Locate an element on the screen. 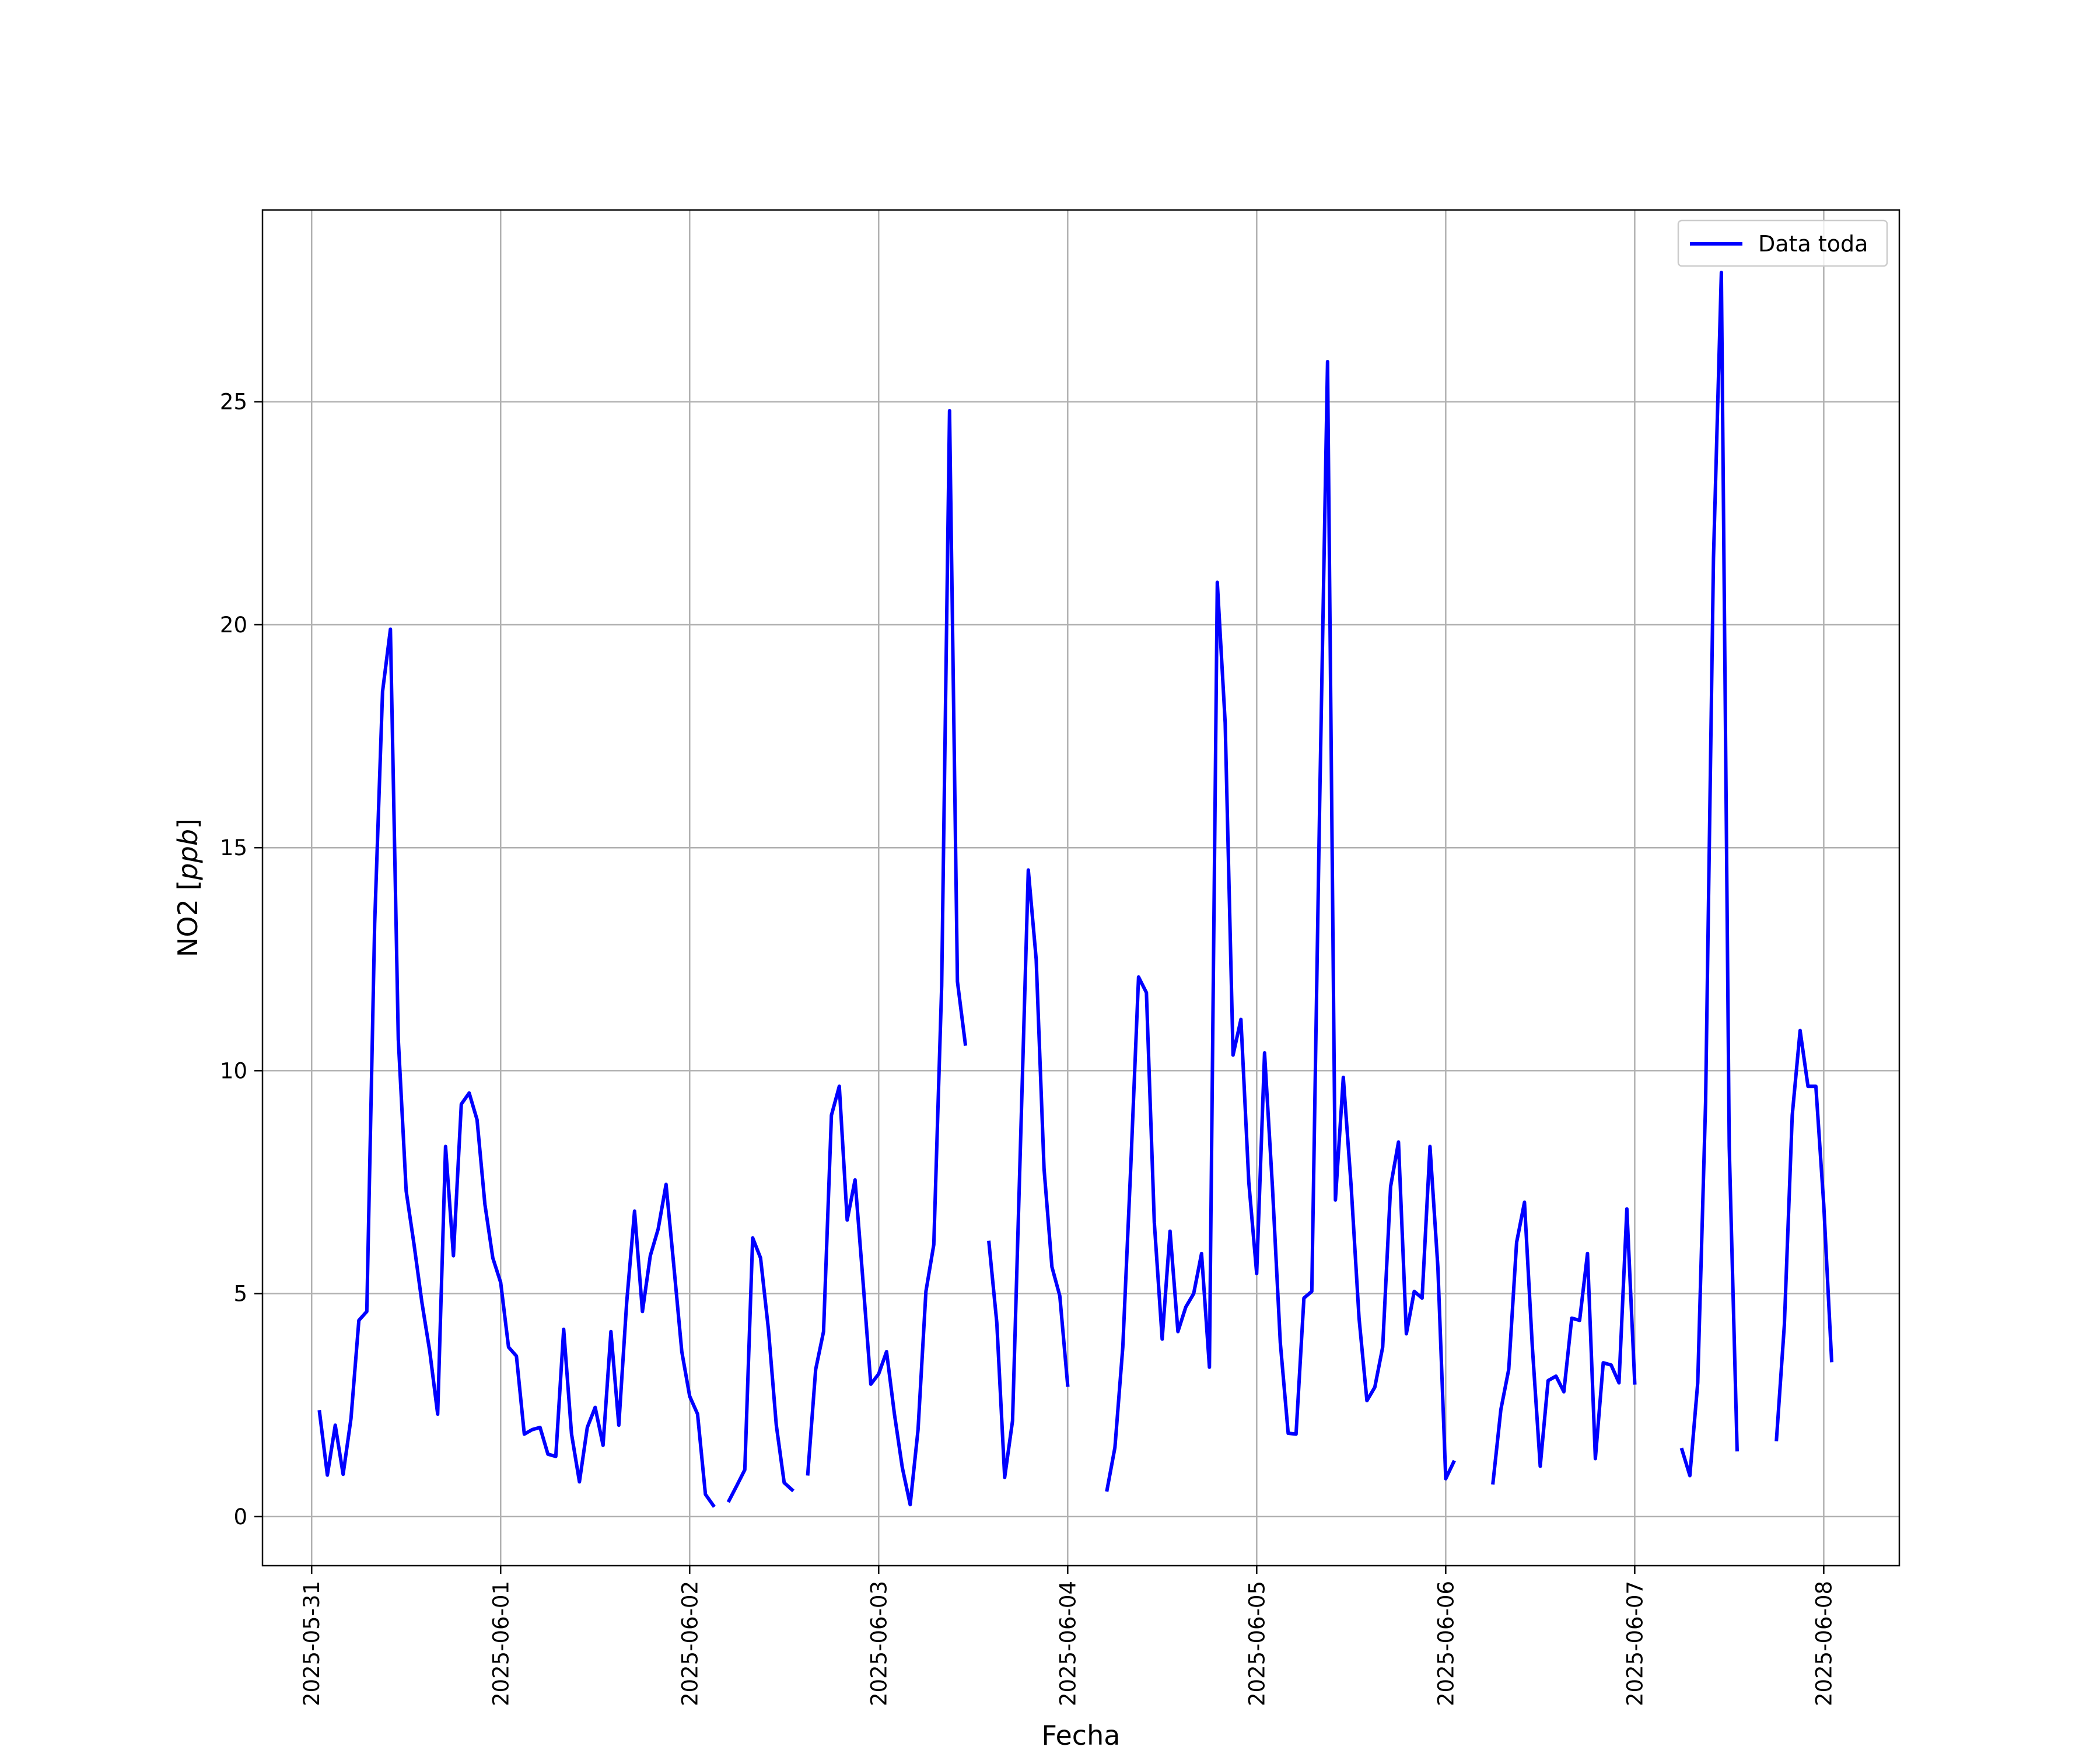 Image resolution: width=2100 pixels, height=1750 pixels. legend-label-data-toda: Data toda is located at coordinates (1813, 244).